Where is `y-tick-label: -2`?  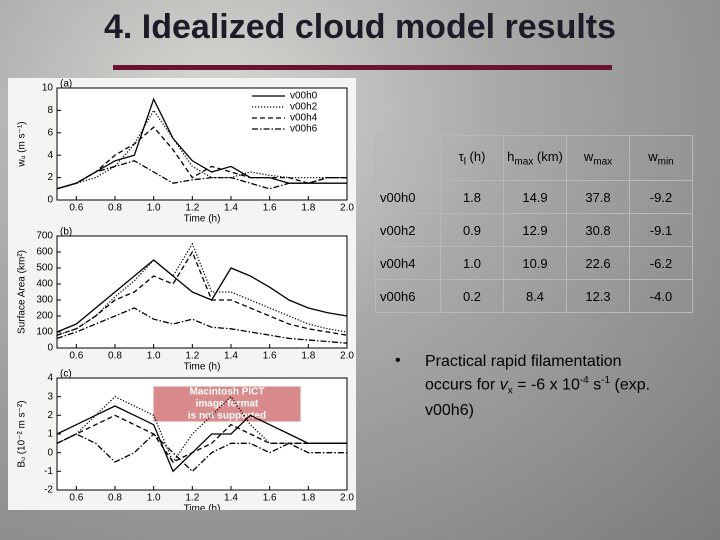 y-tick-label: -2 is located at coordinates (48, 490).